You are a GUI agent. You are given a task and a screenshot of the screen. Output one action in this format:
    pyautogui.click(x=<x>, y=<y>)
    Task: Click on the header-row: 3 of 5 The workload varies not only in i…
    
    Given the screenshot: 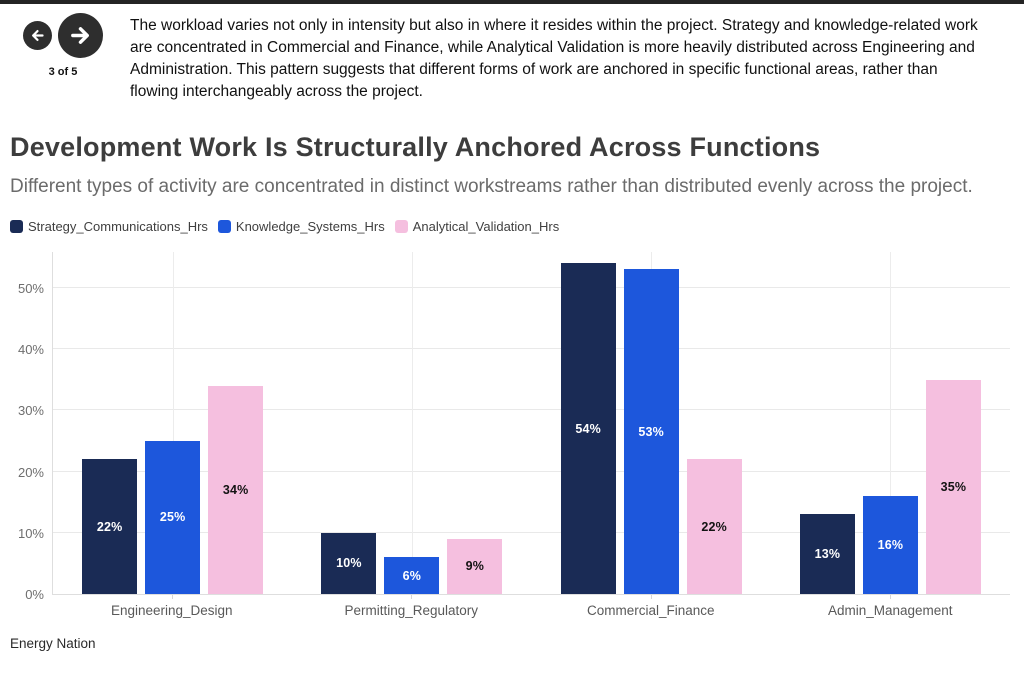 What is the action you would take?
    pyautogui.click(x=512, y=53)
    